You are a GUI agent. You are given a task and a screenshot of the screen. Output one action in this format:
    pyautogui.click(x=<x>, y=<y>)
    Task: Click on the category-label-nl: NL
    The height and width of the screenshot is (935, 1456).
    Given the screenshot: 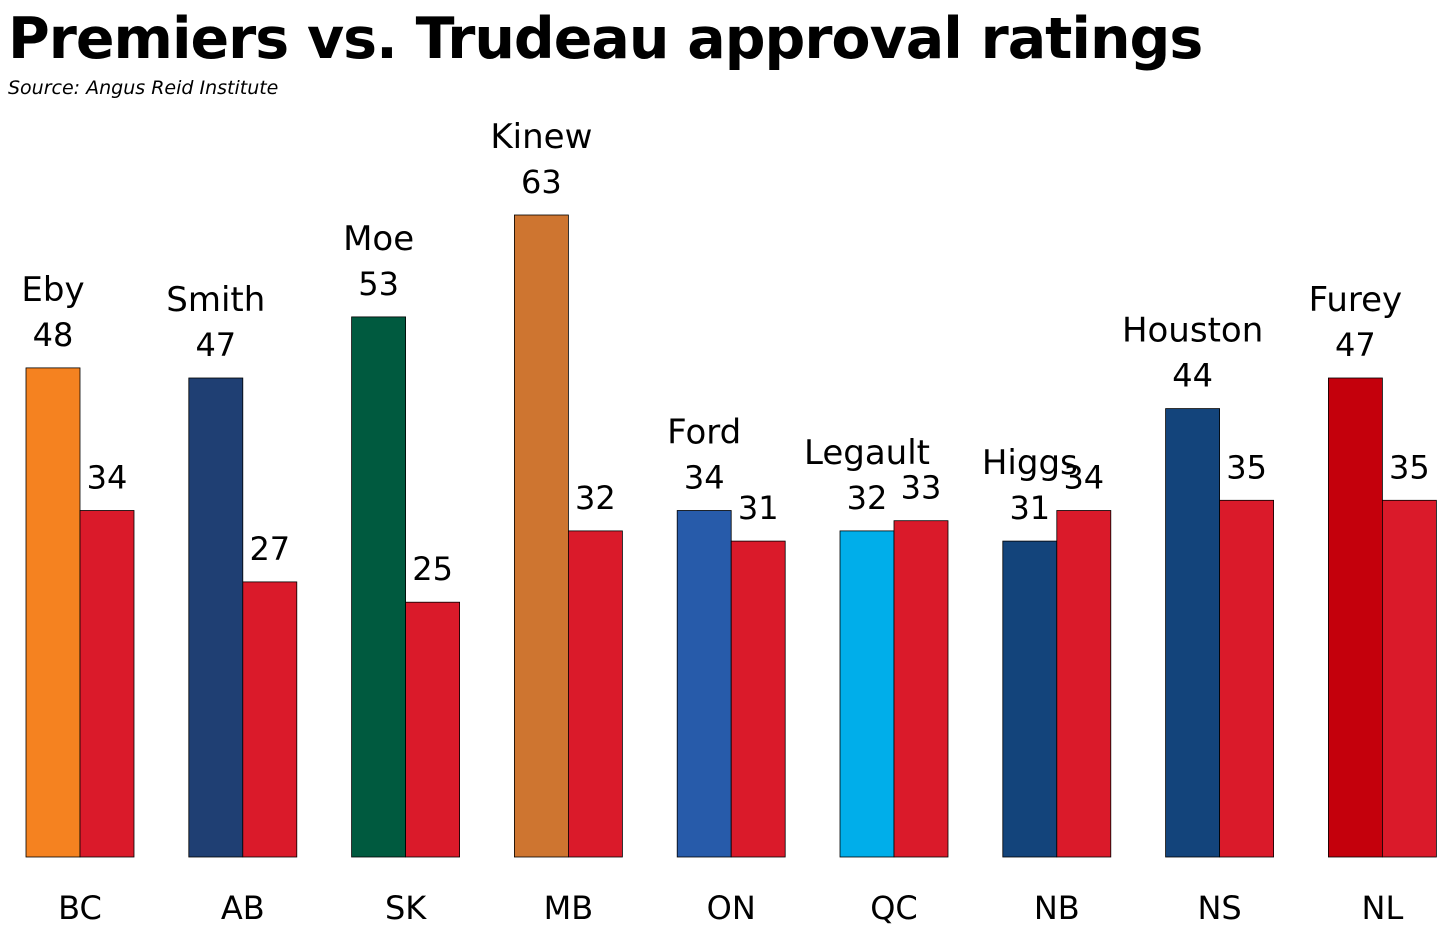 What is the action you would take?
    pyautogui.click(x=1383, y=908)
    